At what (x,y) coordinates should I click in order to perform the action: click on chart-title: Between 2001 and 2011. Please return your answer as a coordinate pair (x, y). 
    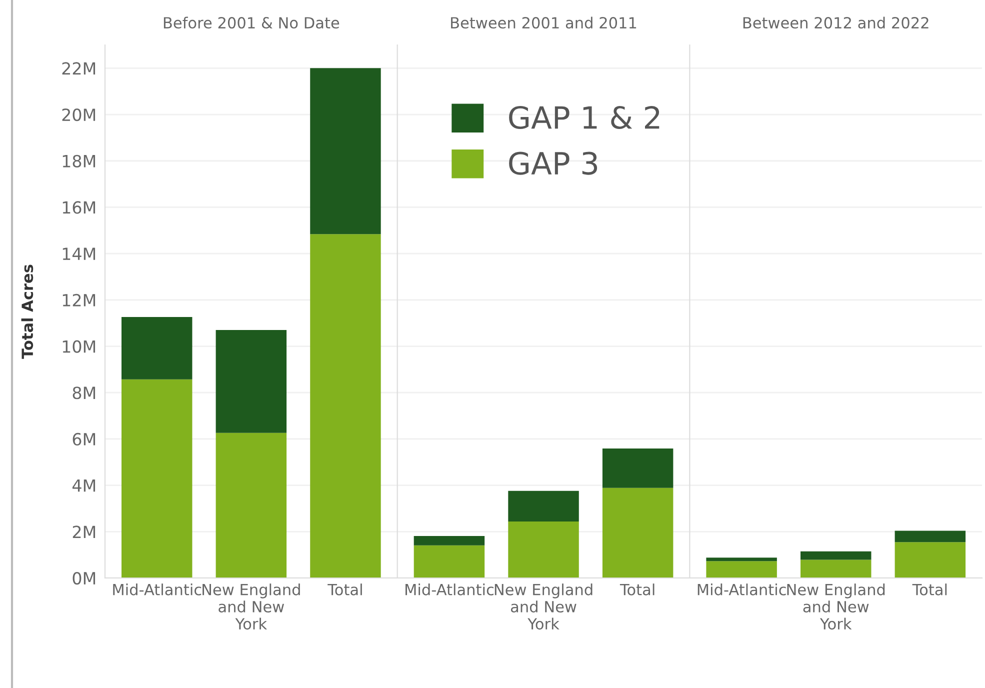
    Looking at the image, I should click on (543, 22).